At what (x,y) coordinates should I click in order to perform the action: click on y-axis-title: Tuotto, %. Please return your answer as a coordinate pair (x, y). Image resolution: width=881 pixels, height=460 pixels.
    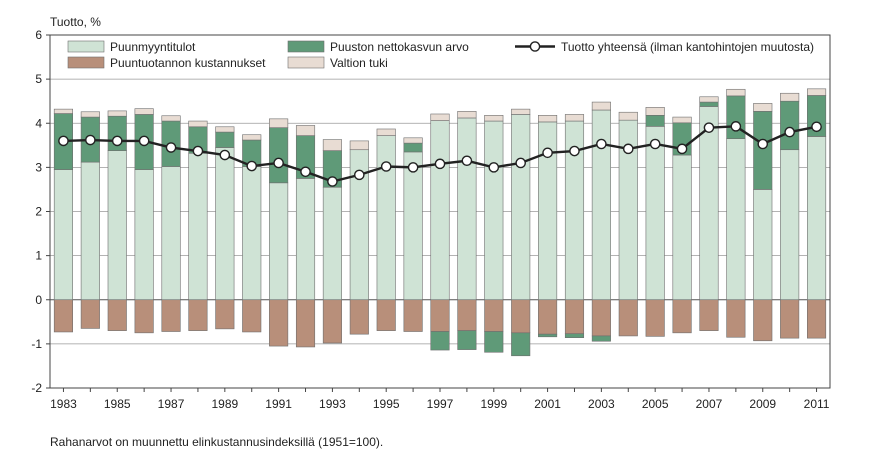
    Looking at the image, I should click on (75, 22).